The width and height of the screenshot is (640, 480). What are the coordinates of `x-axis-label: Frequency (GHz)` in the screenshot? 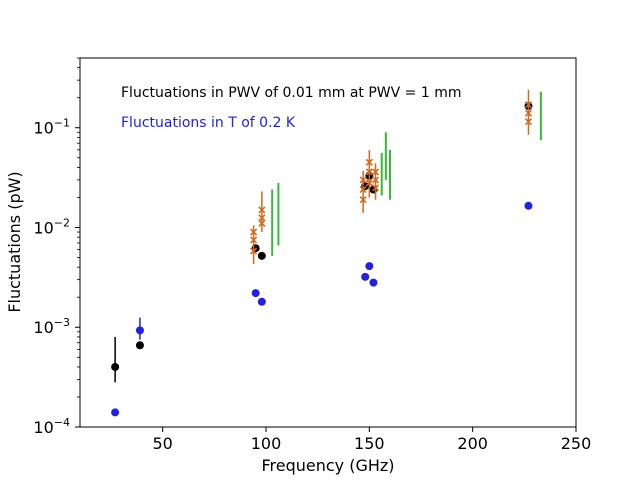 It's located at (327, 465).